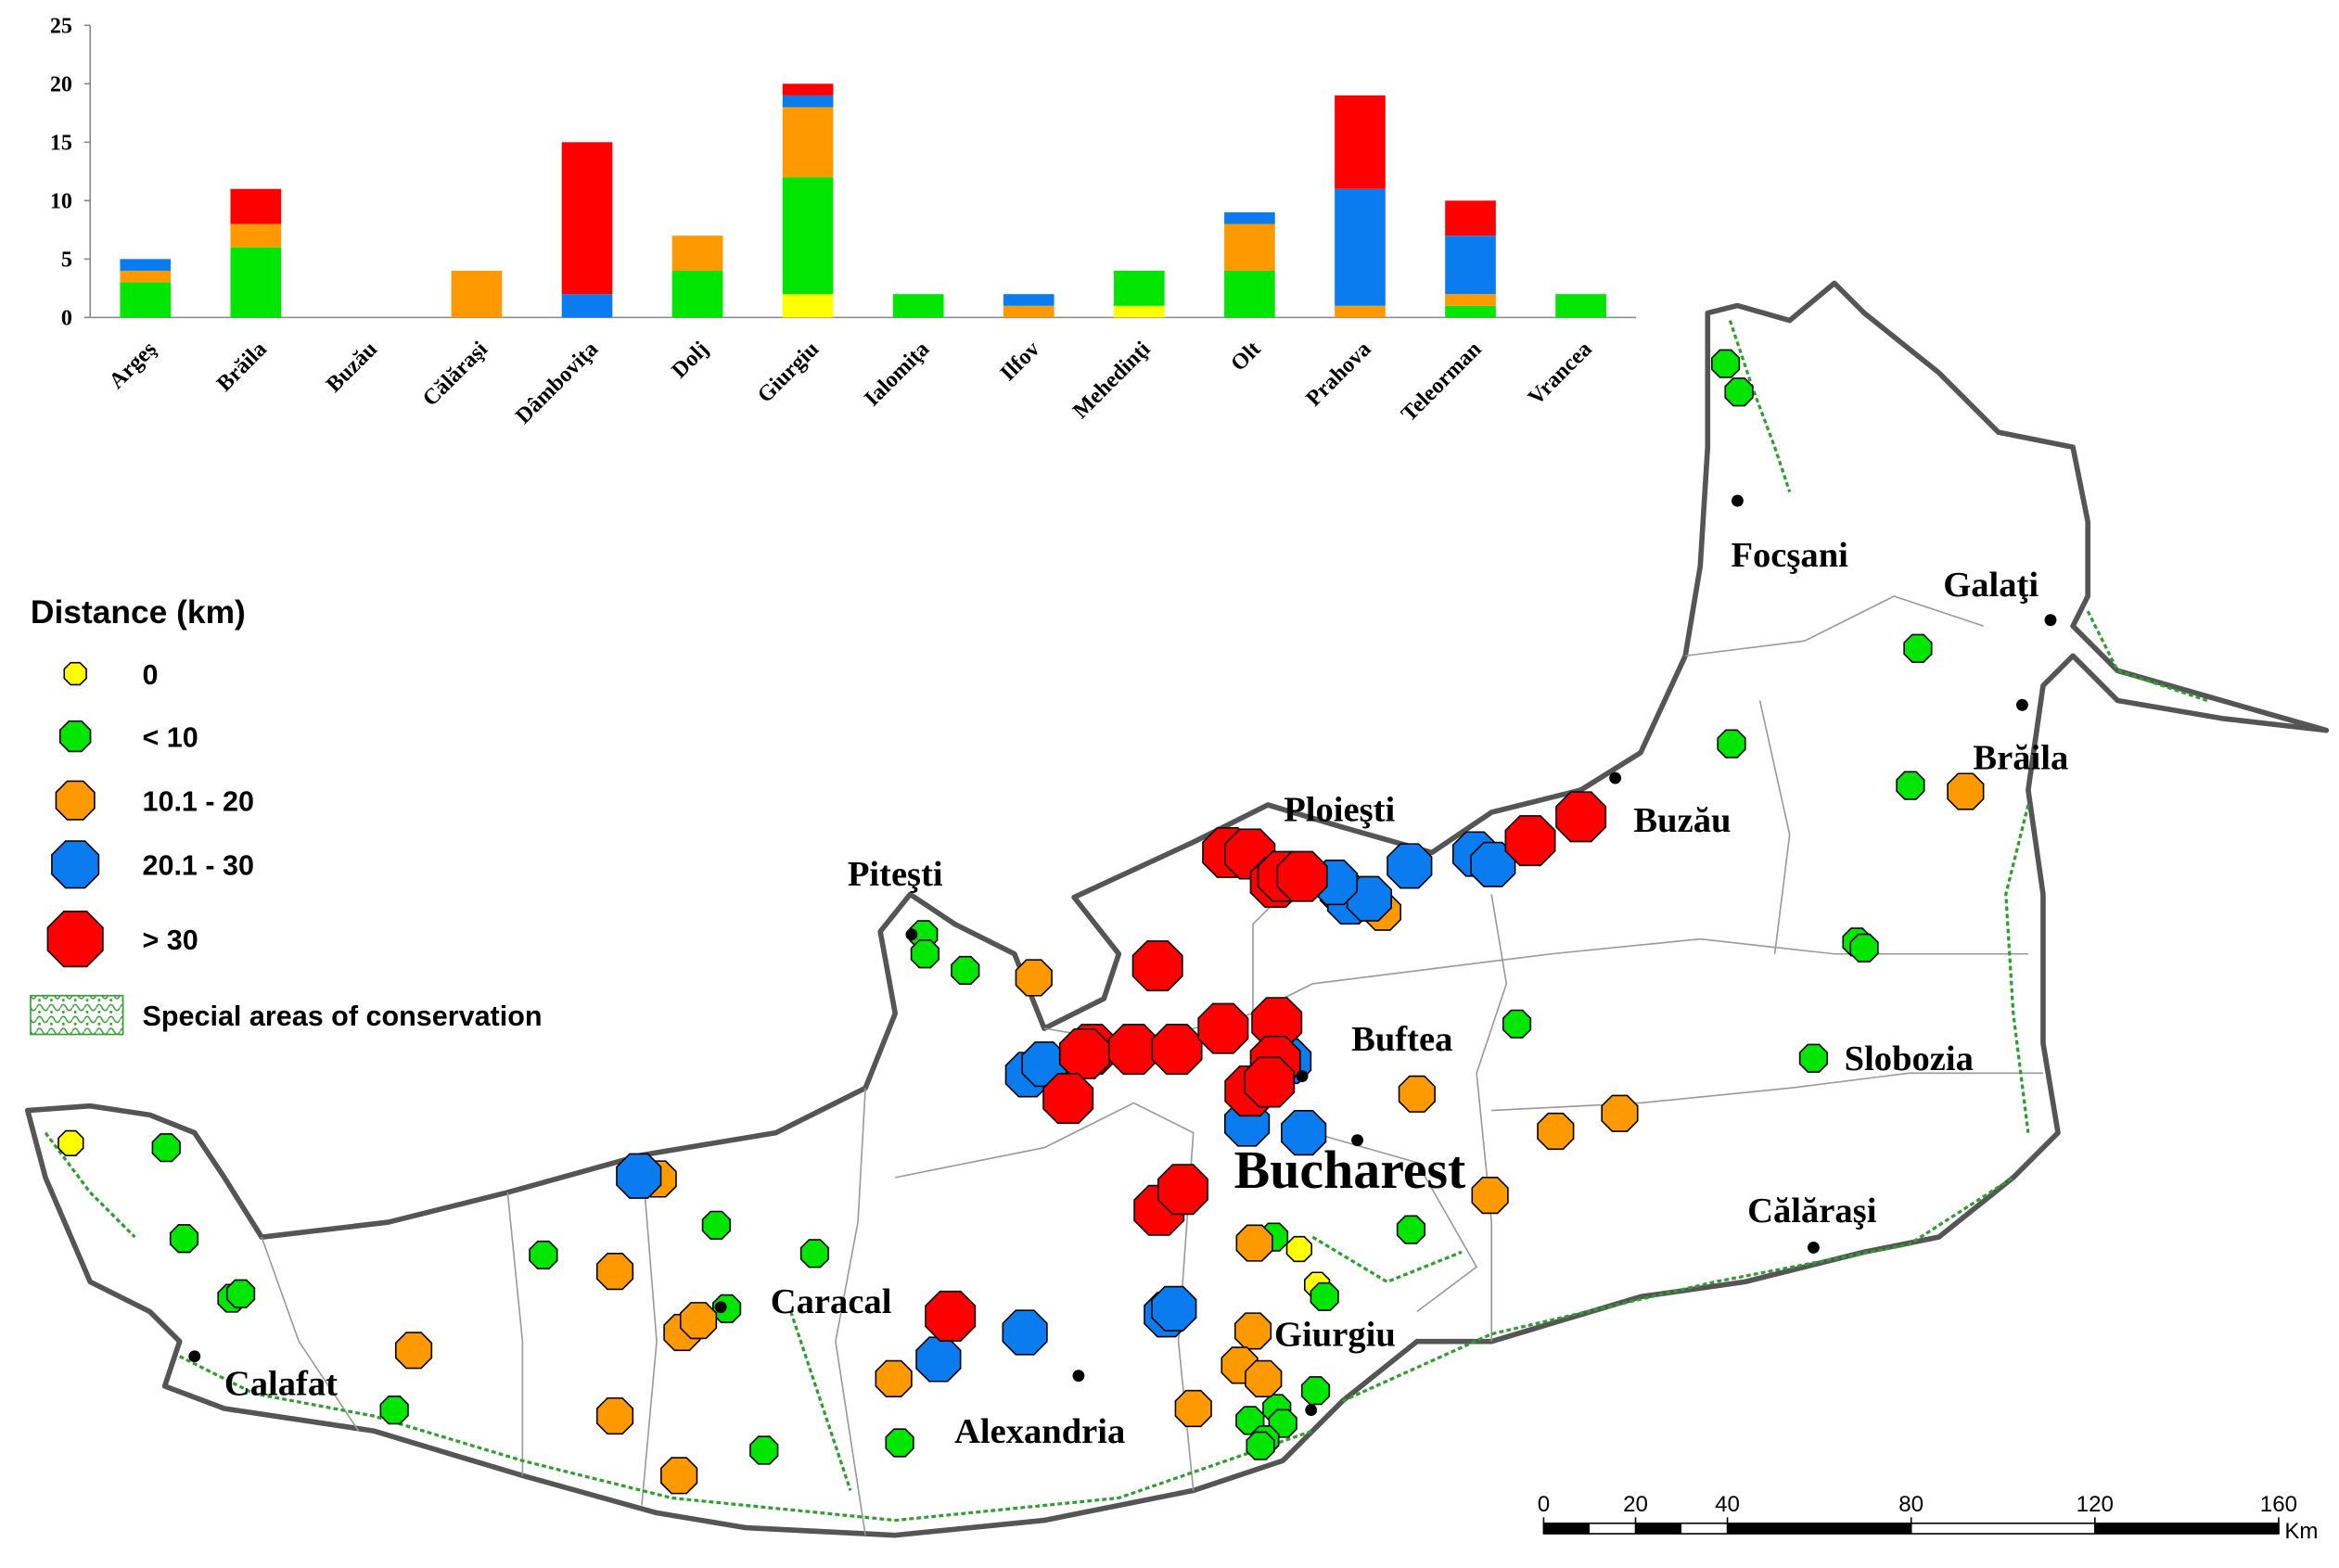 This screenshot has height=1568, width=2339. Describe the element at coordinates (1812, 1211) in the screenshot. I see `city-label: Călăraşi` at that location.